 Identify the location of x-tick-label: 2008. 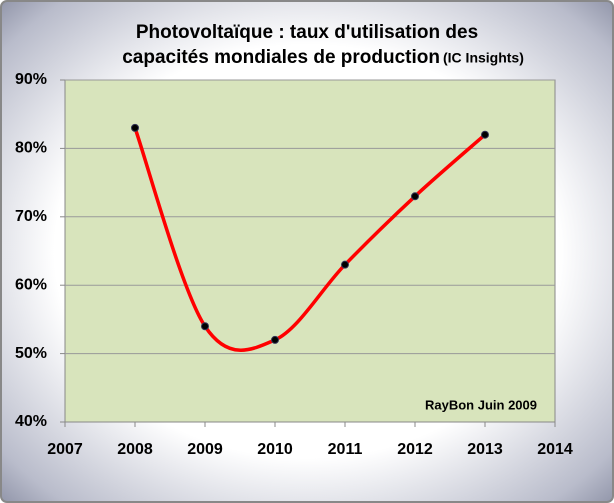
(135, 449).